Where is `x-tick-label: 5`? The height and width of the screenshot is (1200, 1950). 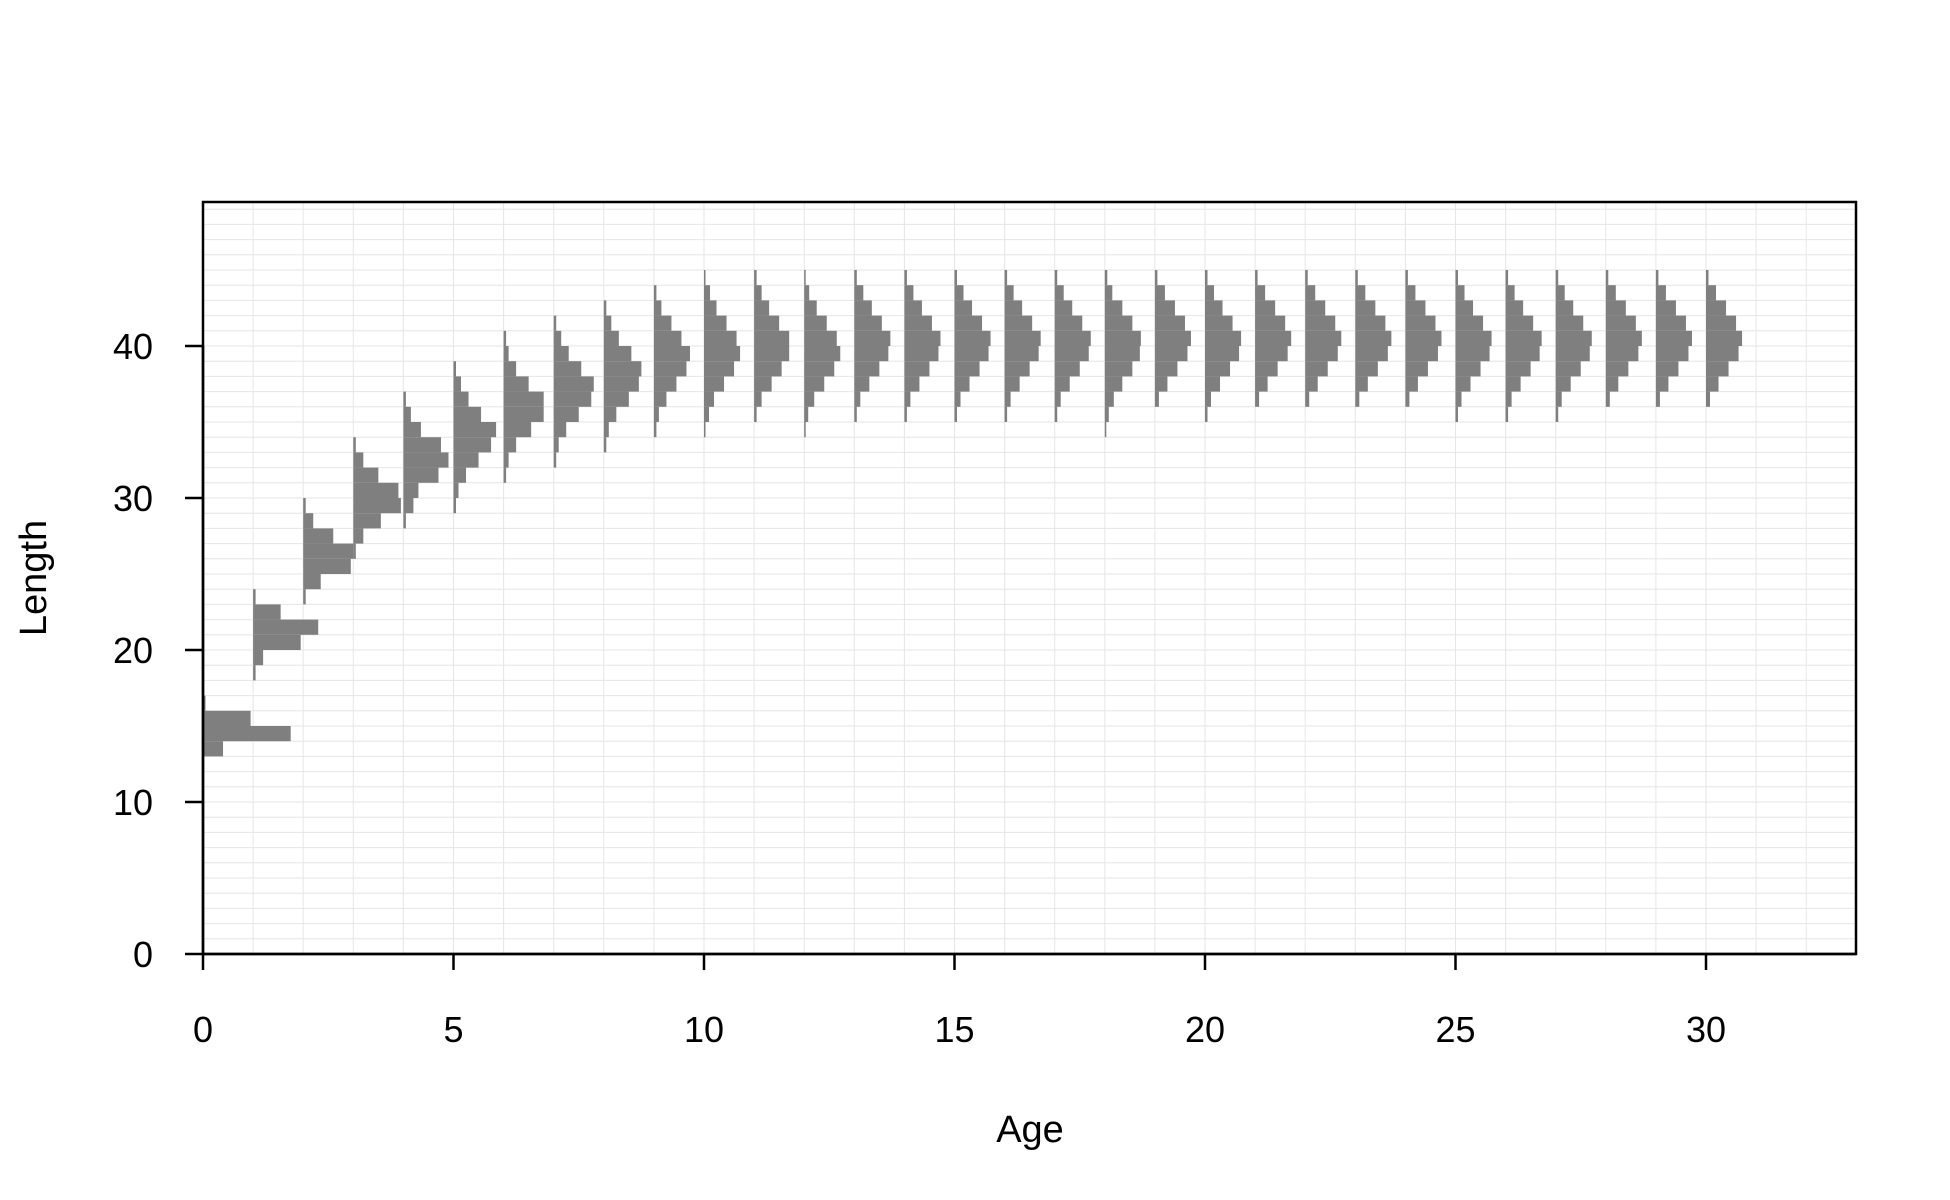 x-tick-label: 5 is located at coordinates (453, 1029).